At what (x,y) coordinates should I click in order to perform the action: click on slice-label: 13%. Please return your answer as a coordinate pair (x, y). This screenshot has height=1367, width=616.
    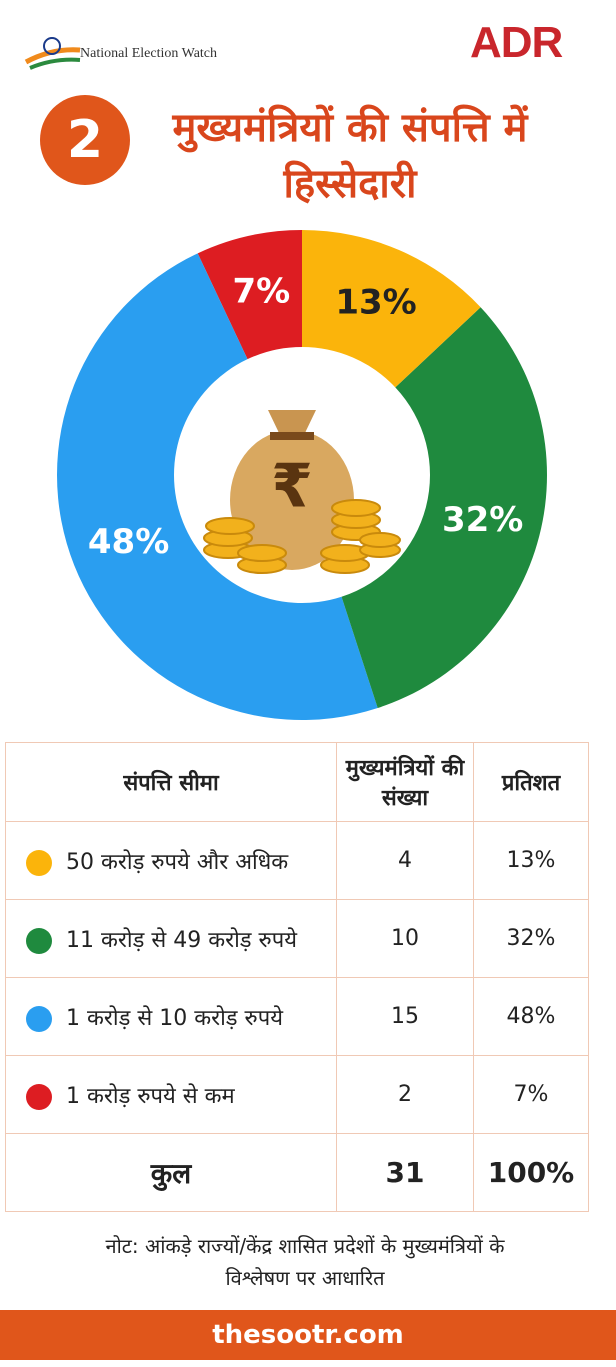
    Looking at the image, I should click on (375, 302).